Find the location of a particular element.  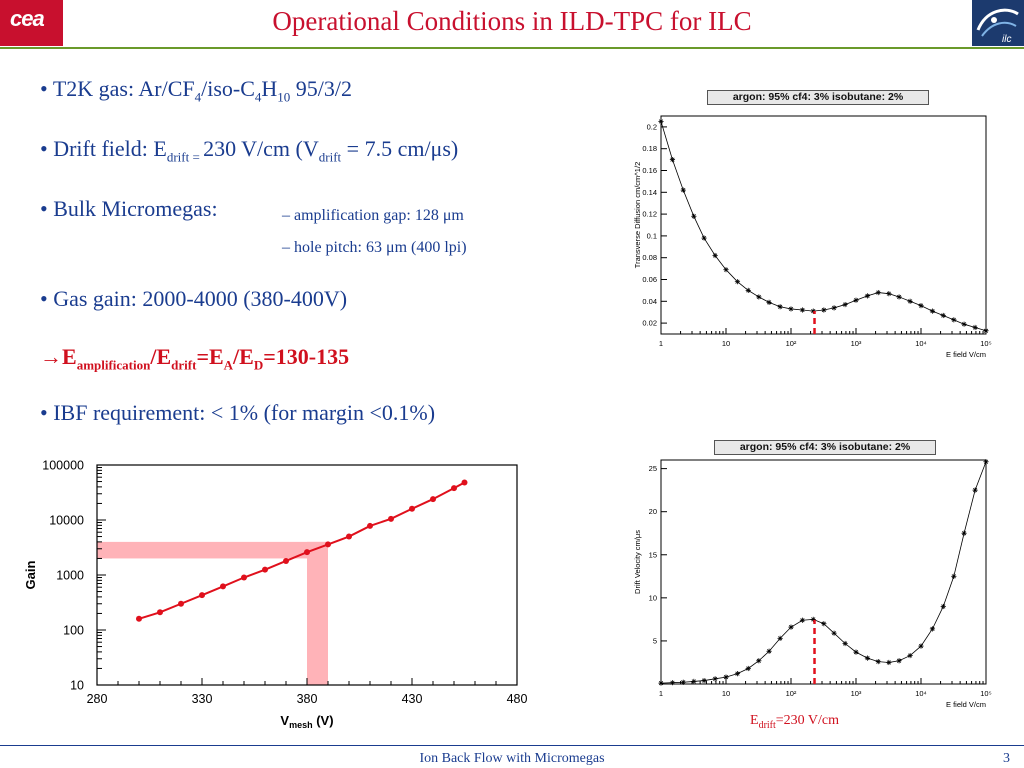

gain-xtick-label: 280 is located at coordinates (97, 699).